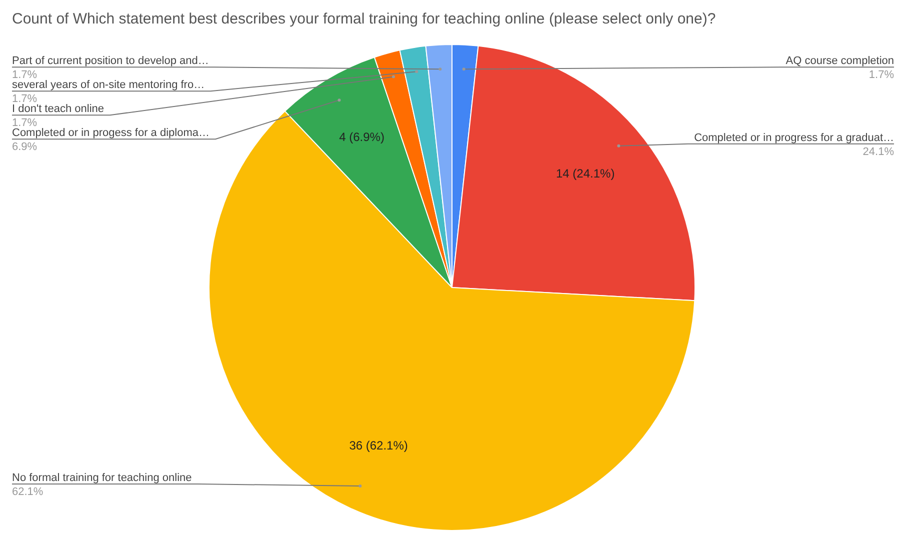 Image resolution: width=904 pixels, height=533 pixels. I want to click on data-label: 4 (6.9%), so click(361, 137).